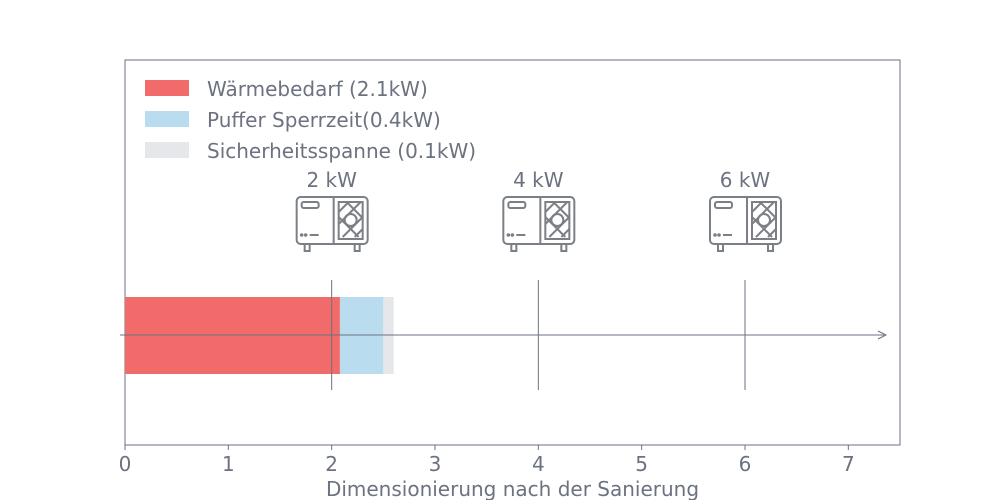  I want to click on marker-label-0: 2 kW, so click(331, 180).